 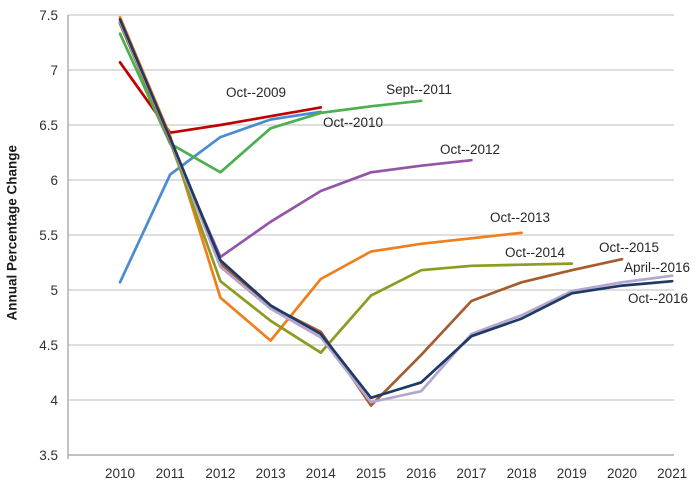 What do you see at coordinates (54, 180) in the screenshot?
I see `y-tick-label: 6` at bounding box center [54, 180].